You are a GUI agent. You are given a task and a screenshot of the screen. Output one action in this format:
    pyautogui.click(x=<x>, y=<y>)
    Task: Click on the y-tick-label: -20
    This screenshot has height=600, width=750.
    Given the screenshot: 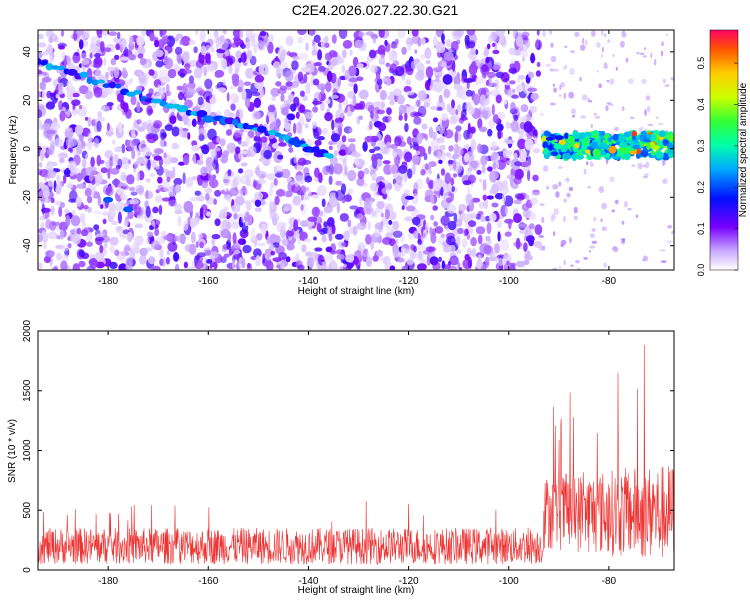 What is the action you would take?
    pyautogui.click(x=27, y=197)
    